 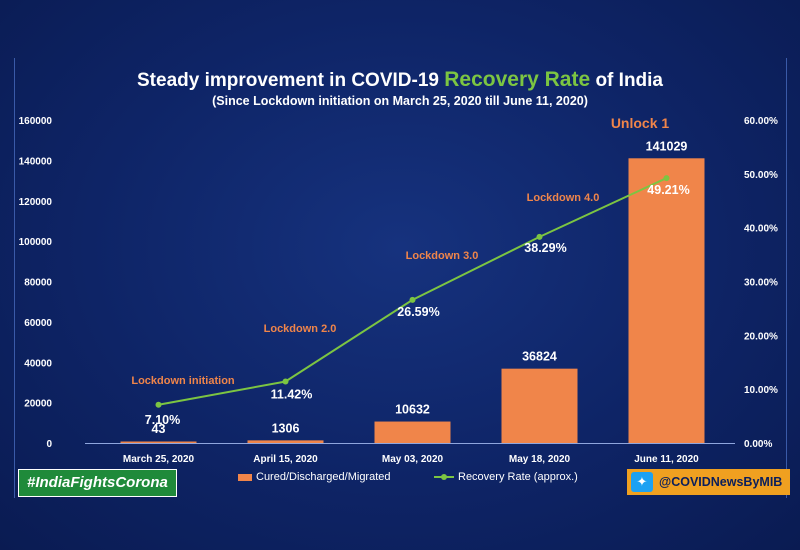 What do you see at coordinates (668, 190) in the screenshot?
I see `recovery-rate-label: 49.21%` at bounding box center [668, 190].